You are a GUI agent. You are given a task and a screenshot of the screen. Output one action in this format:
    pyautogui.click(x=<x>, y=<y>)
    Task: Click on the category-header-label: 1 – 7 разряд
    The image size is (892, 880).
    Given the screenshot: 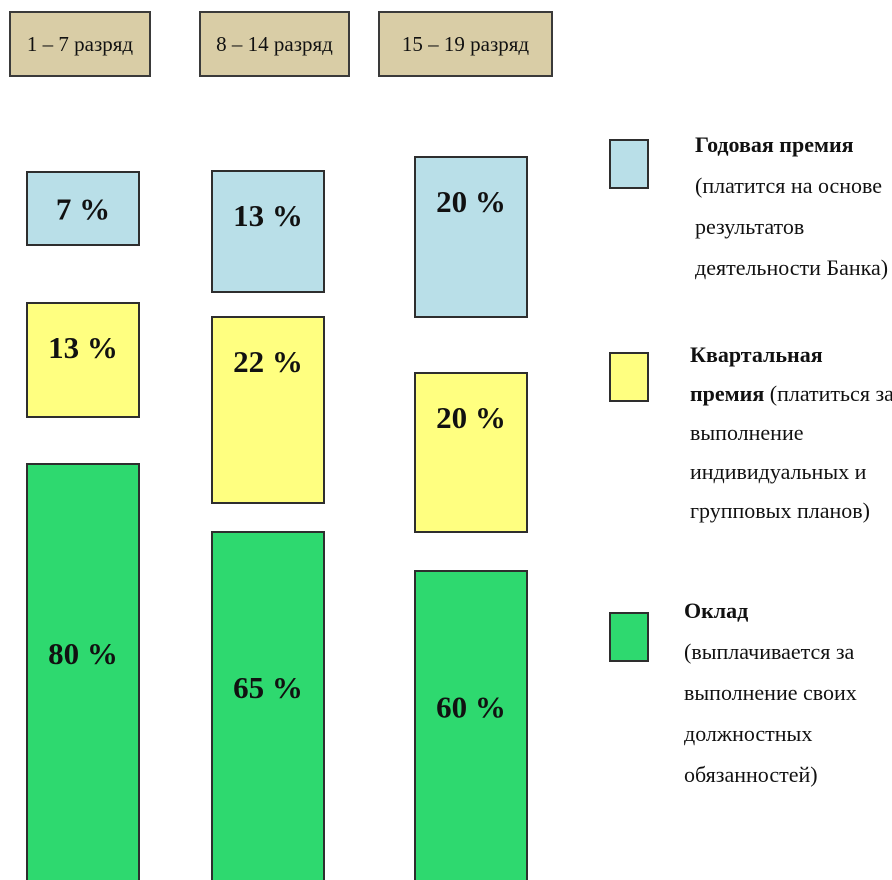 What is the action you would take?
    pyautogui.click(x=80, y=44)
    